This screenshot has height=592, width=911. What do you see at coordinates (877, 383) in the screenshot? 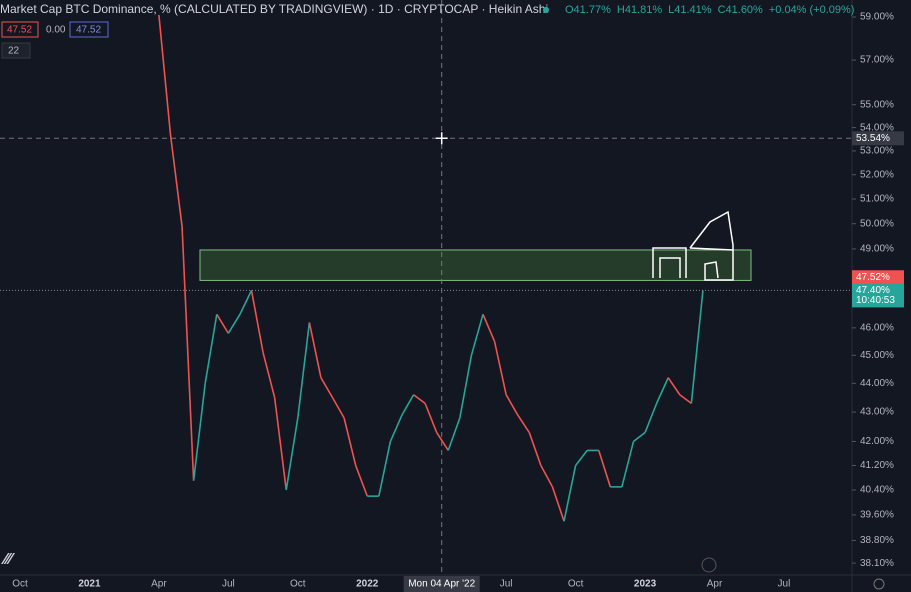
I see `y-tick-label: 44.00%` at bounding box center [877, 383].